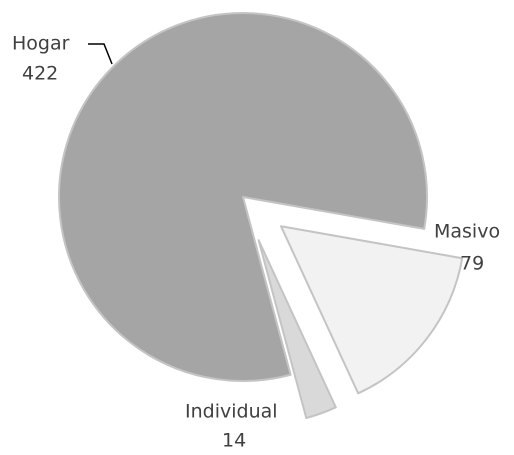 This screenshot has height=455, width=514. Describe the element at coordinates (40, 74) in the screenshot. I see `value-label: 422` at that location.